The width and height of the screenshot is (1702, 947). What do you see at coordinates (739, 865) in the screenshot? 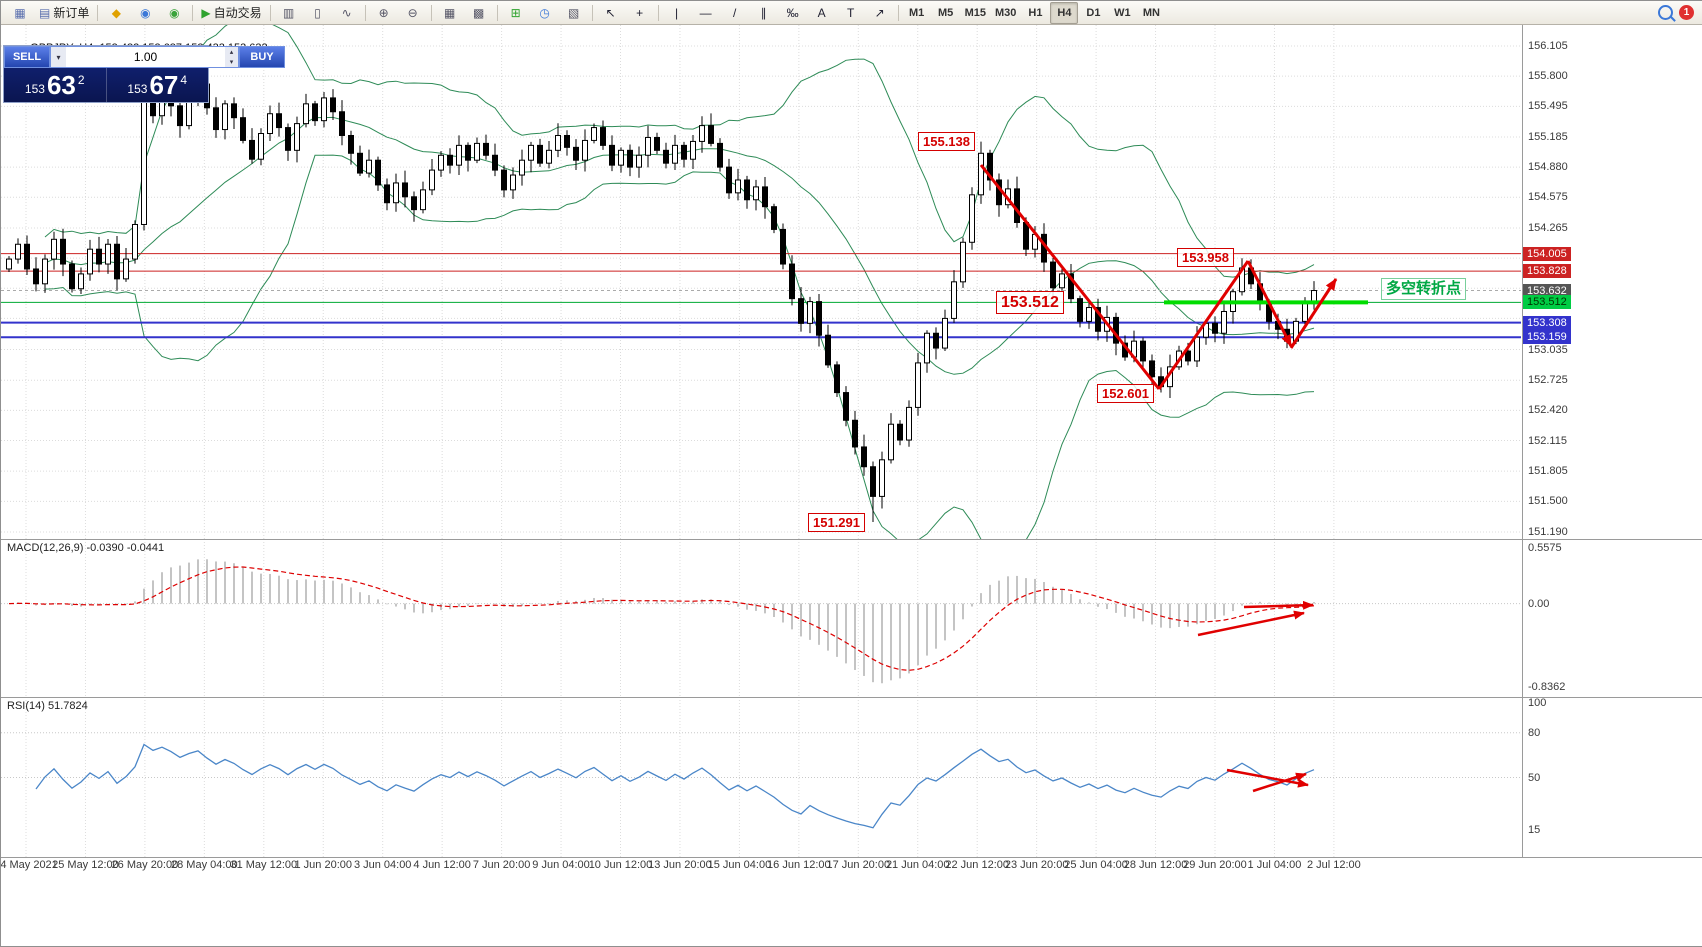
I see `time-axis-label: 15 Jun 04:00` at bounding box center [739, 865].